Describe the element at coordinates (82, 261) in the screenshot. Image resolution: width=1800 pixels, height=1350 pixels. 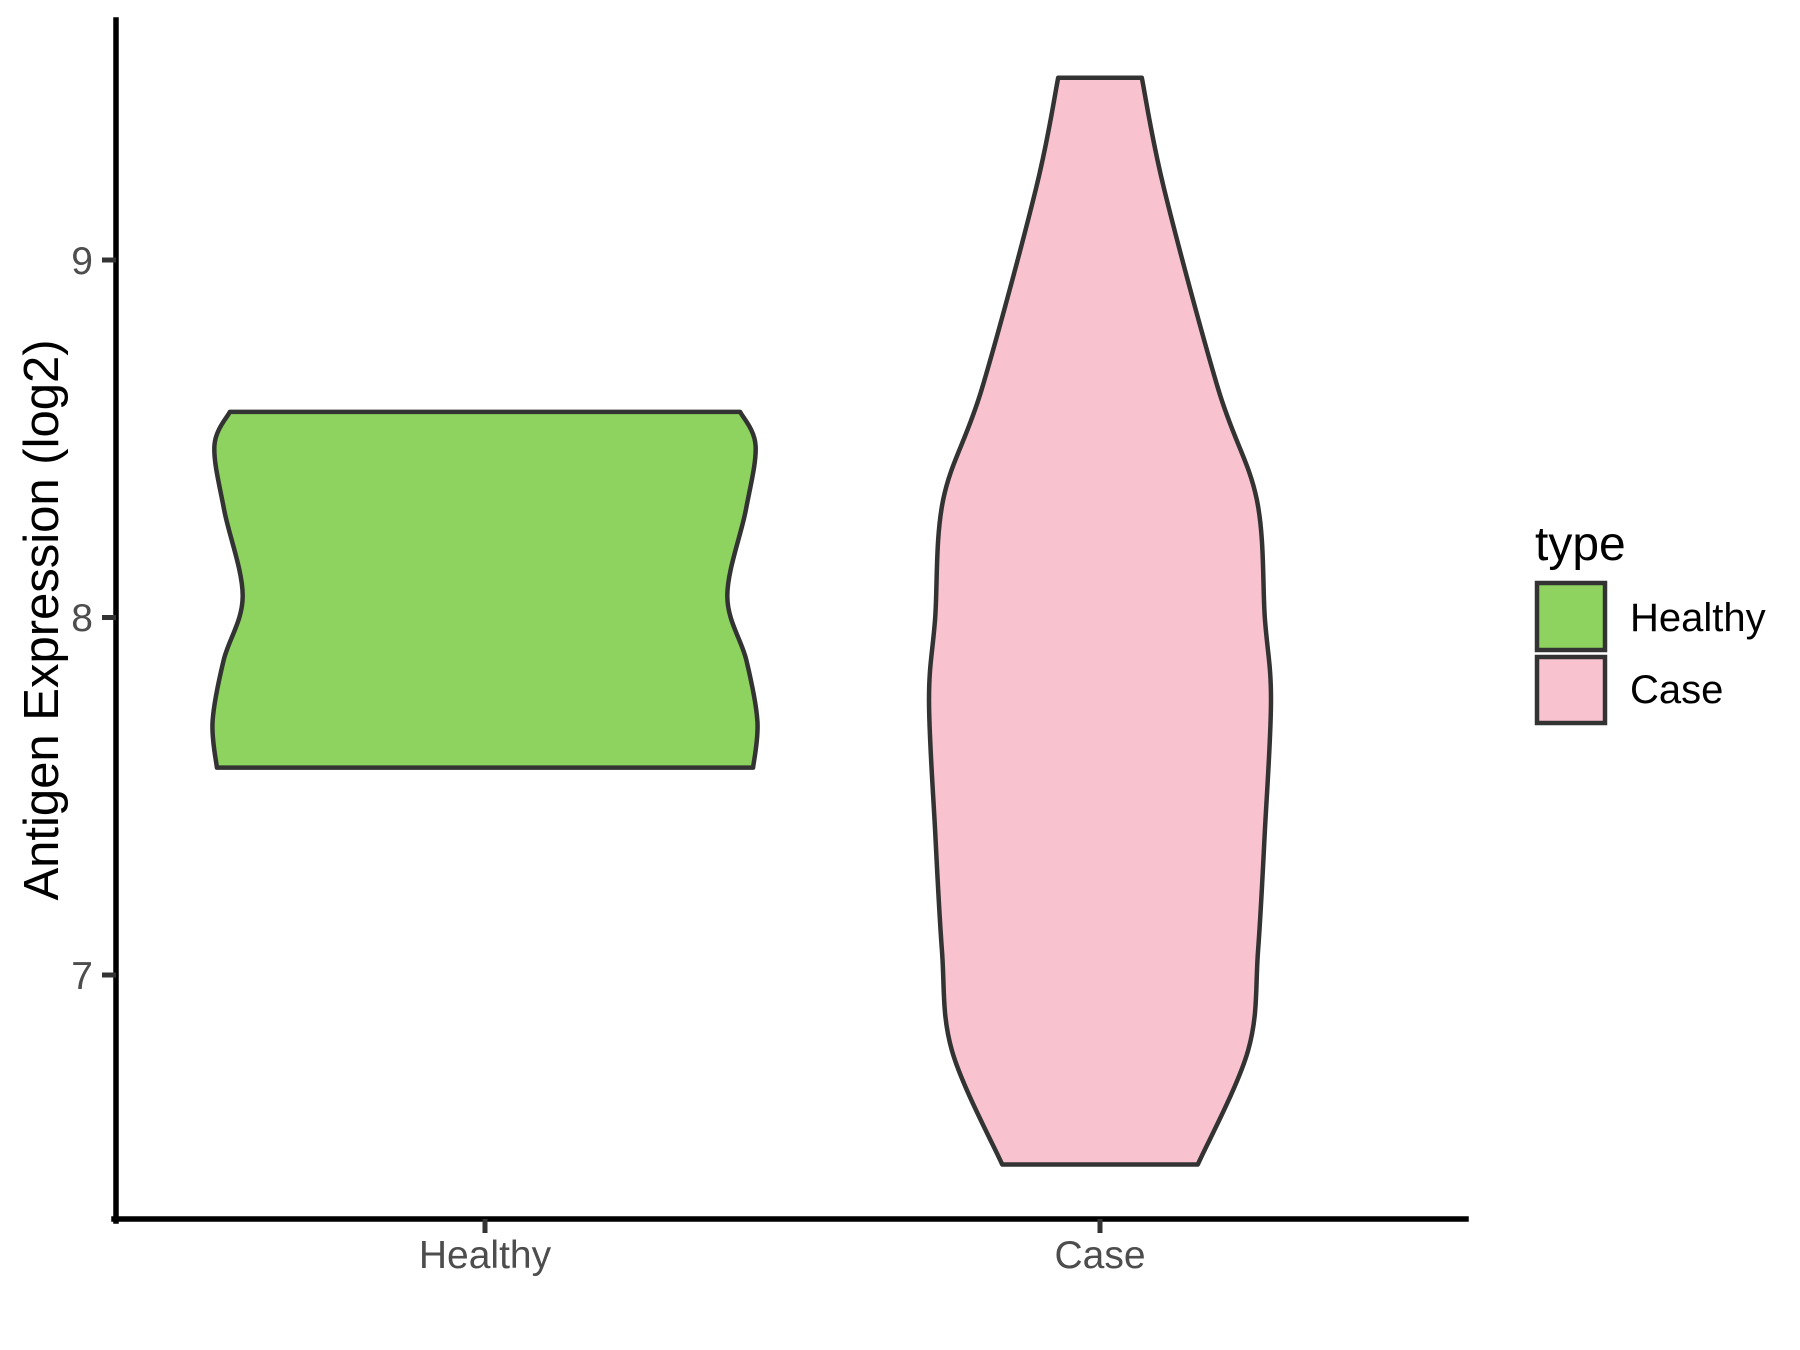
I see `y-tick-label-9: 9` at that location.